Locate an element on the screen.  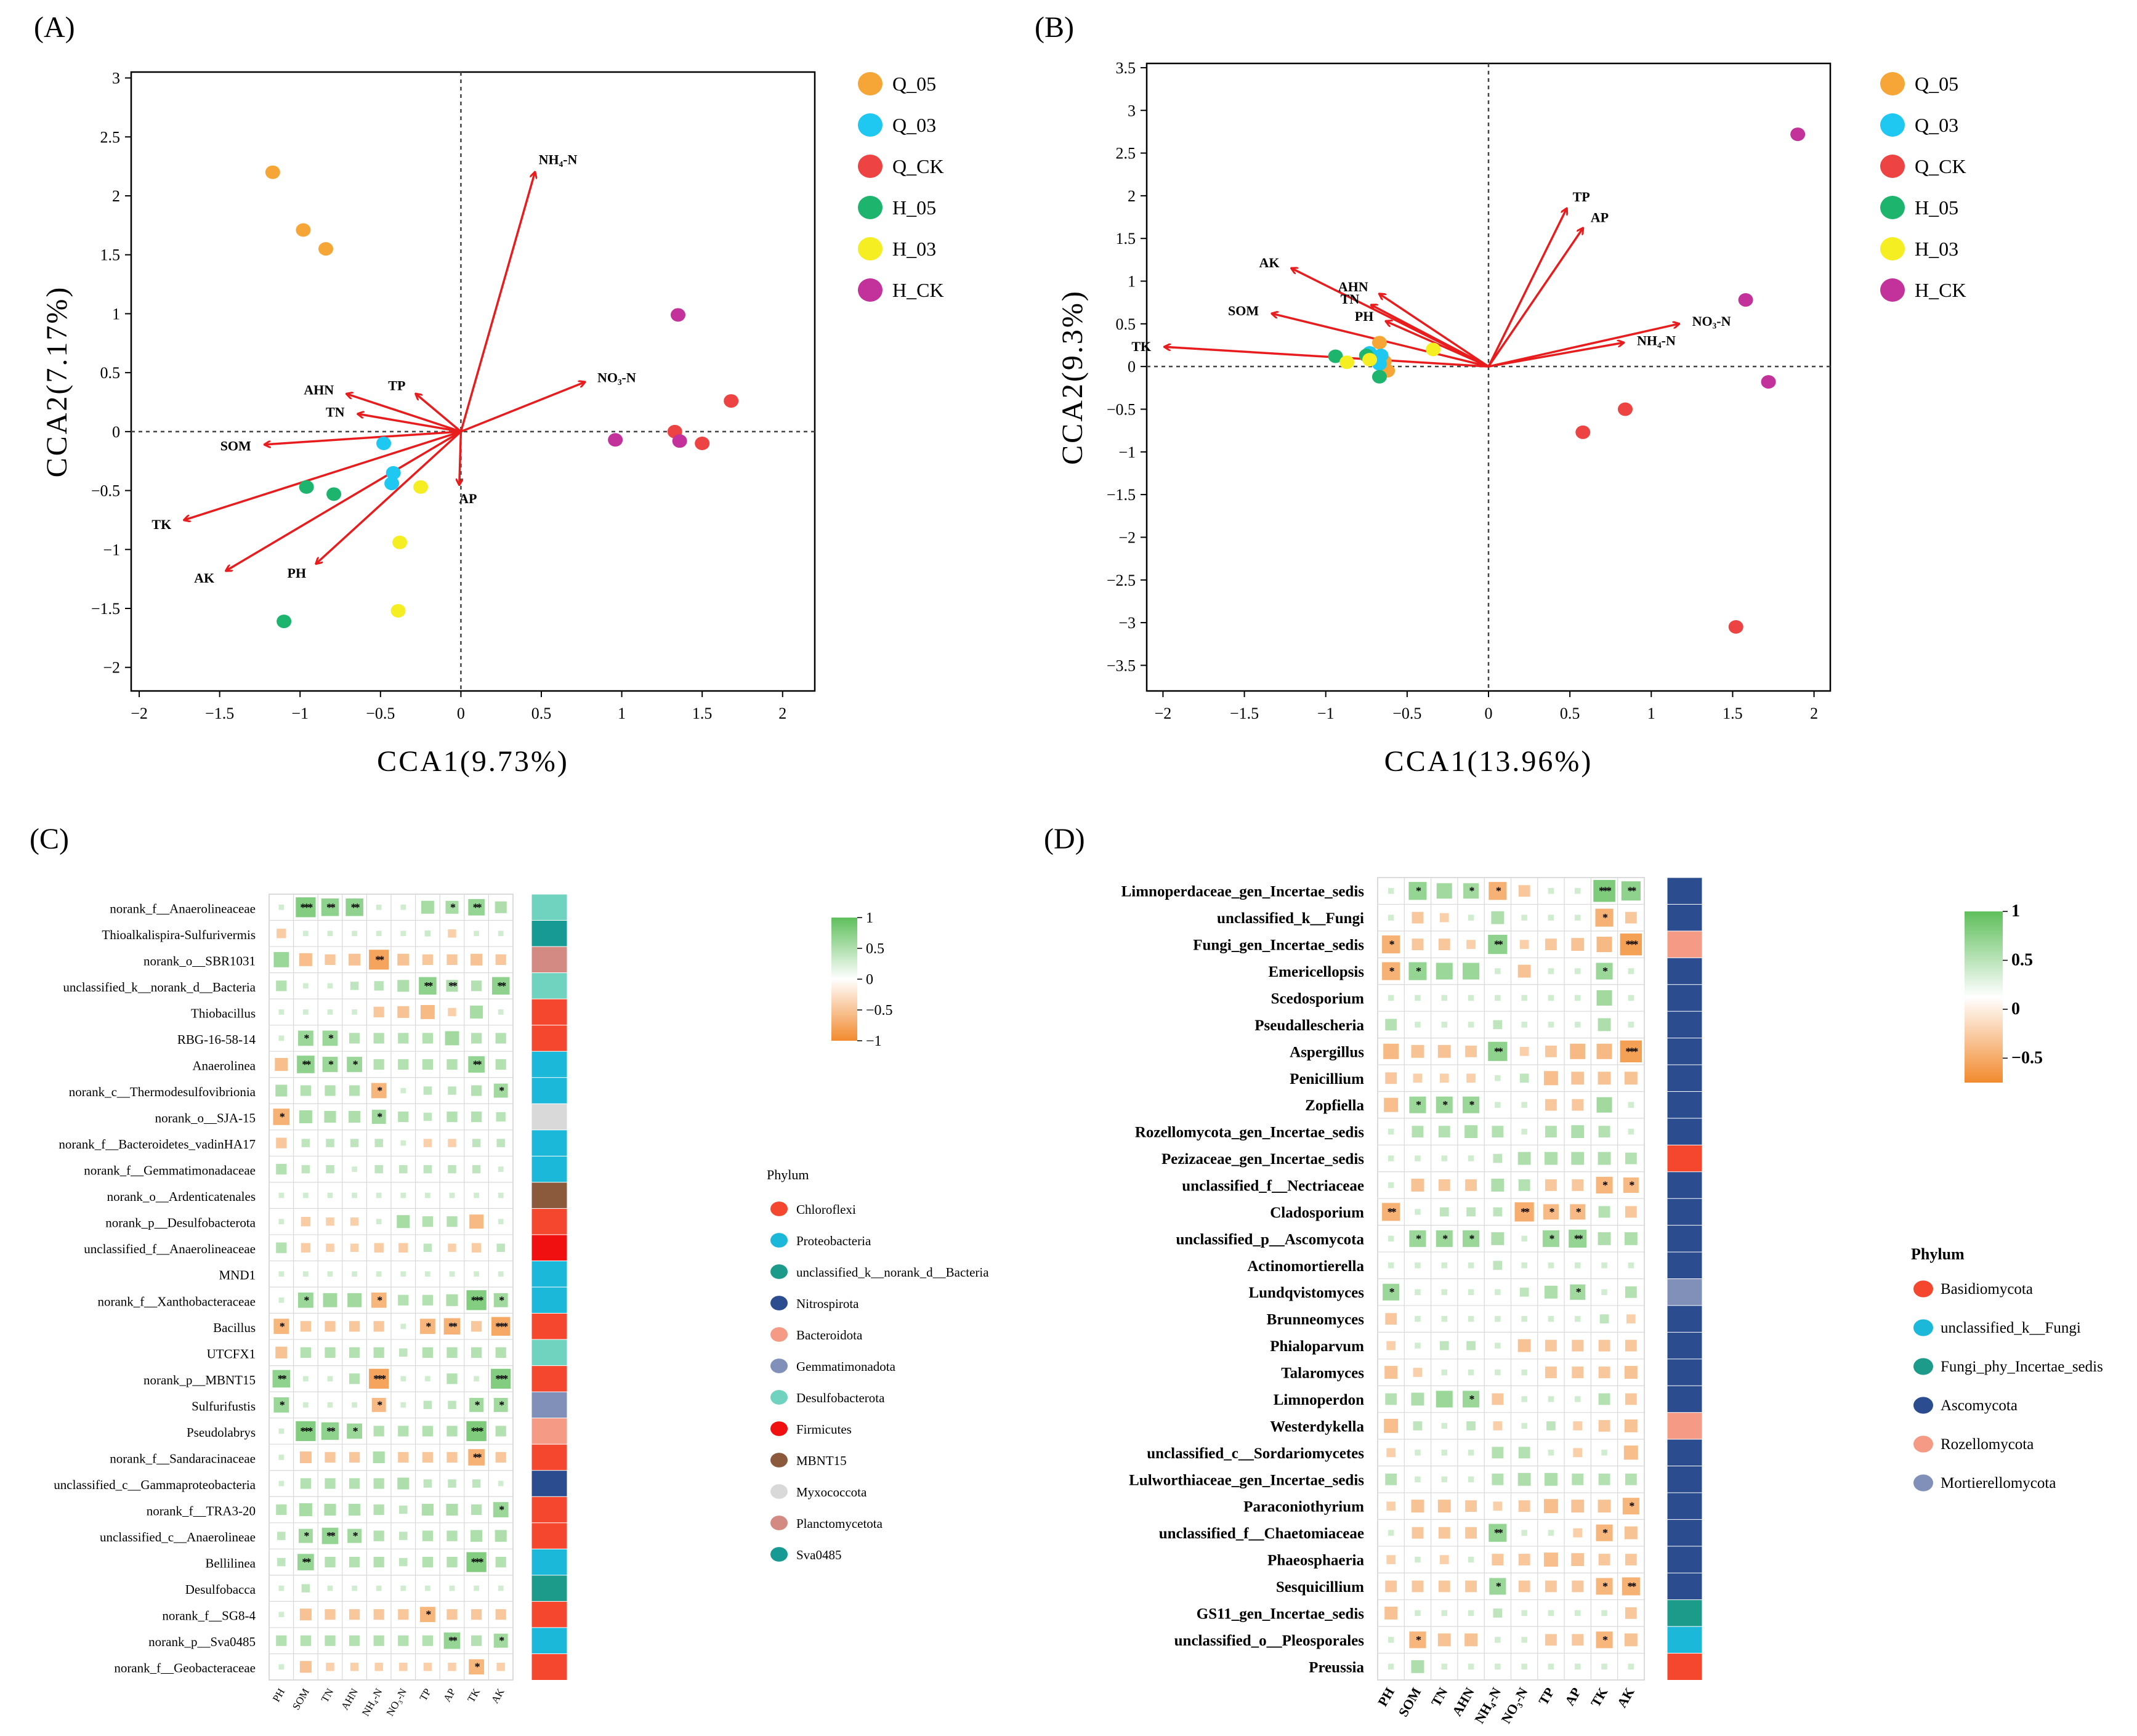
column-label-ak: AK is located at coordinates (498, 1696).